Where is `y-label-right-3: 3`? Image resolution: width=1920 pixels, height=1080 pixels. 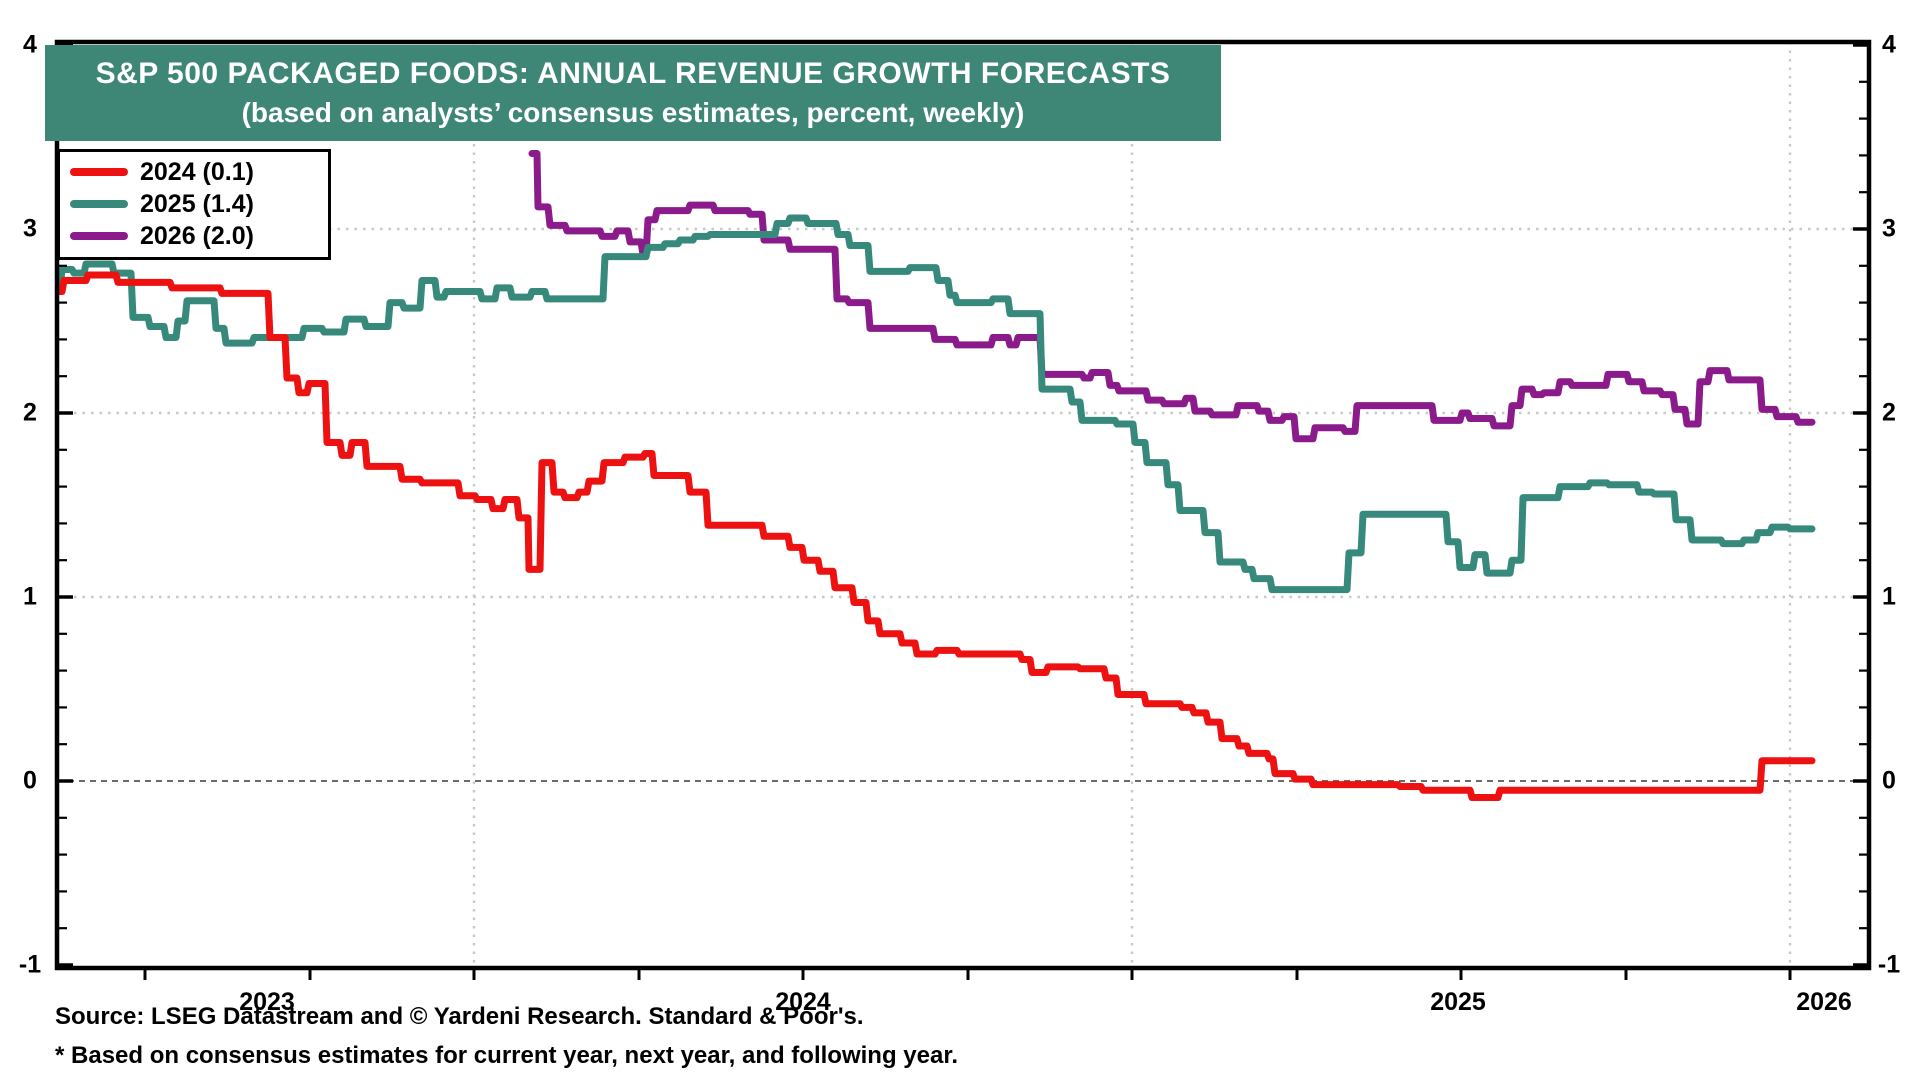 y-label-right-3: 3 is located at coordinates (1889, 228).